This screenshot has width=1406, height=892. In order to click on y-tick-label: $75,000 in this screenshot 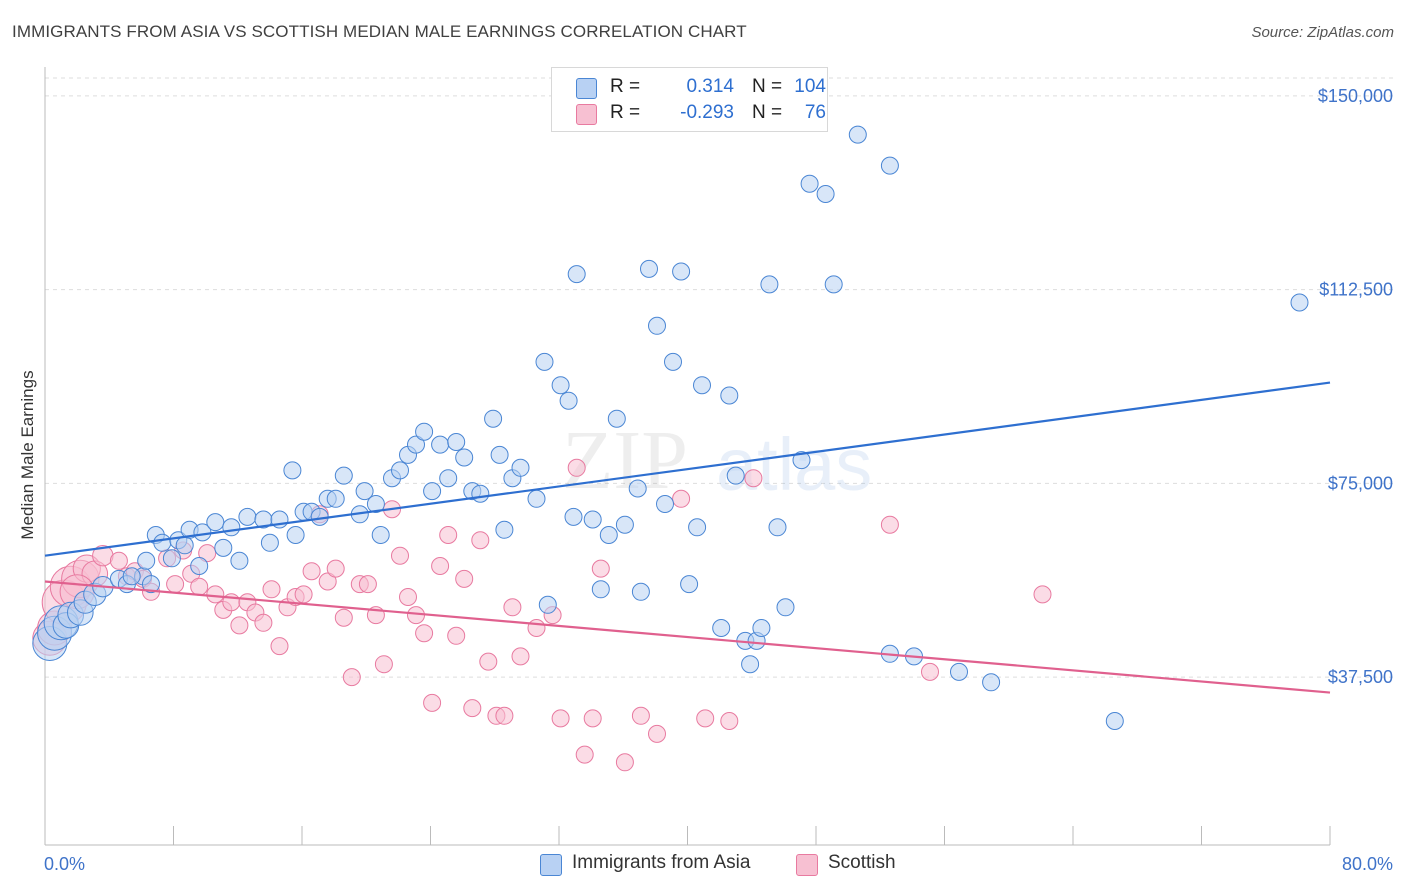, I will do `click(1360, 483)`.